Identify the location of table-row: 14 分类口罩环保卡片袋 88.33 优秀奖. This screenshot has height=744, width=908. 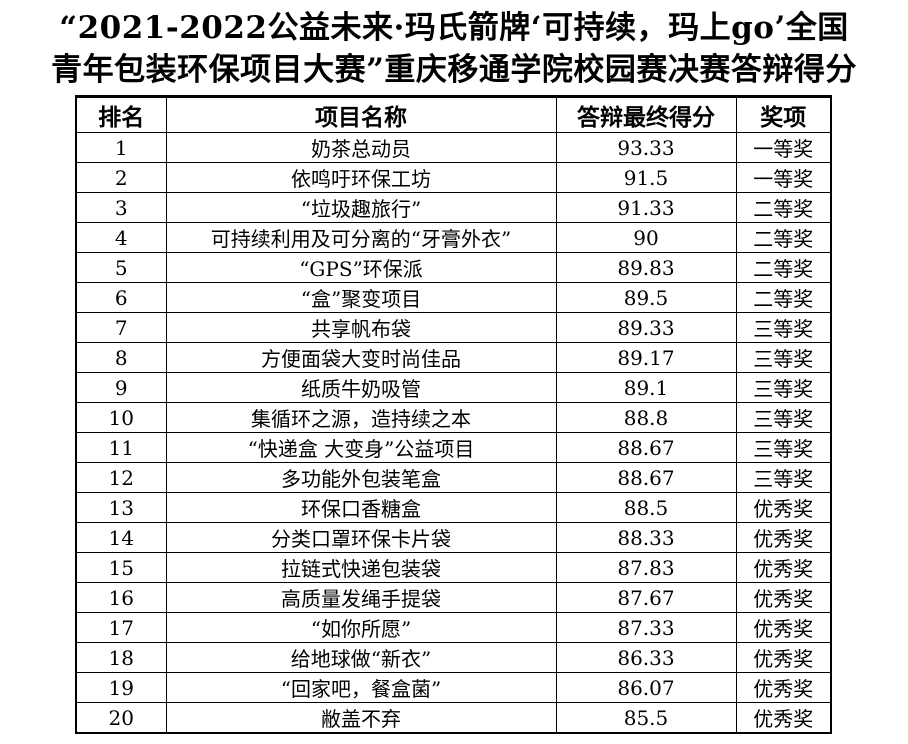
(453, 537).